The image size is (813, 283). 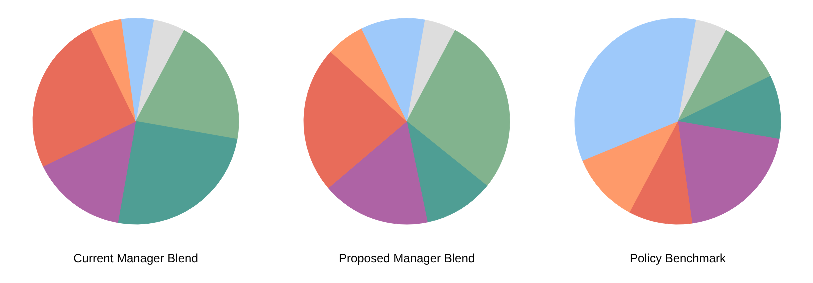 I want to click on text: Current Manager Blend, so click(x=136, y=259).